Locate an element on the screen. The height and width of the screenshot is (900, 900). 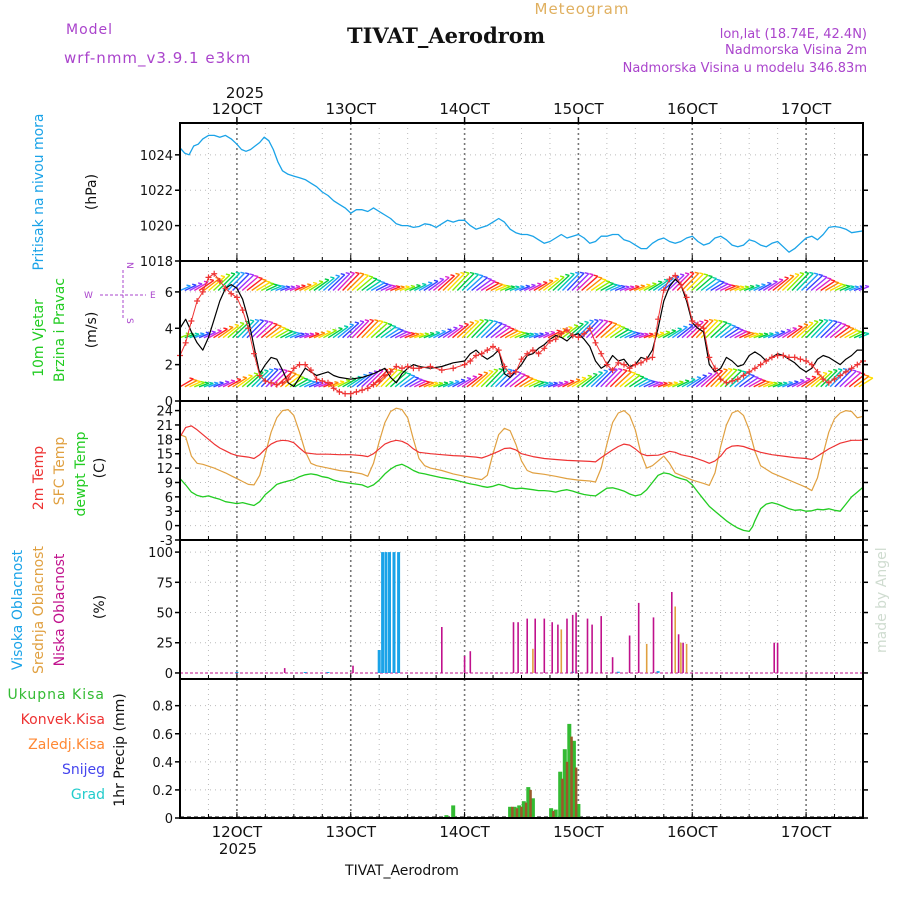
pressure-panel: 1018 1020 1022 1024 is located at coordinates (504, 196).